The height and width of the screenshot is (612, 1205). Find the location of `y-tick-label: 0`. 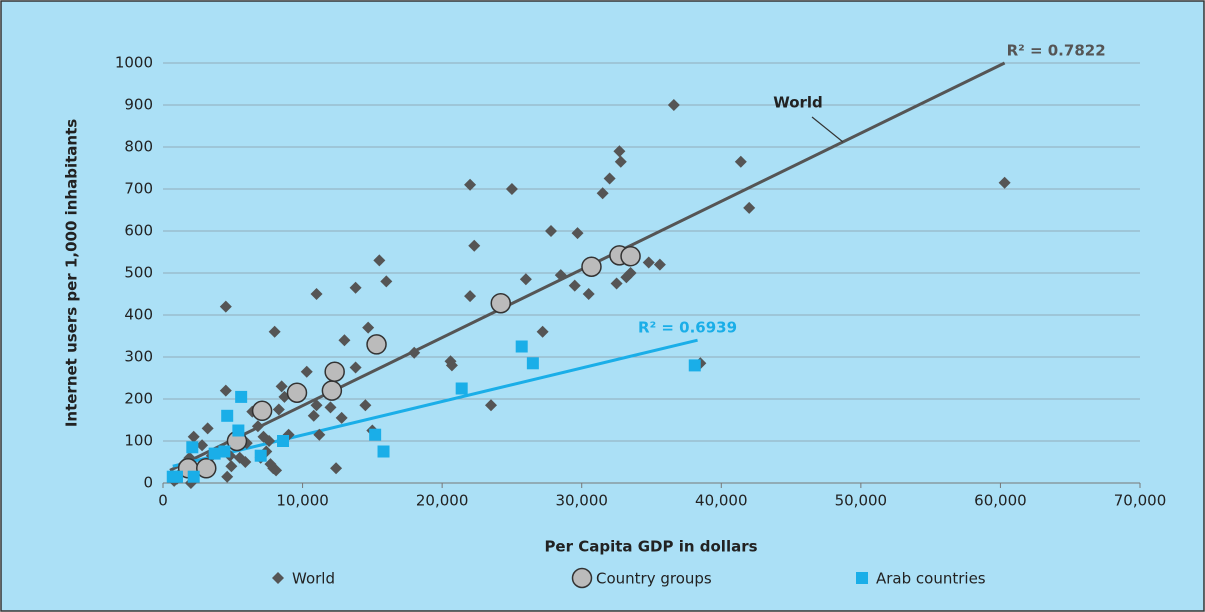

y-tick-label: 0 is located at coordinates (148, 483).